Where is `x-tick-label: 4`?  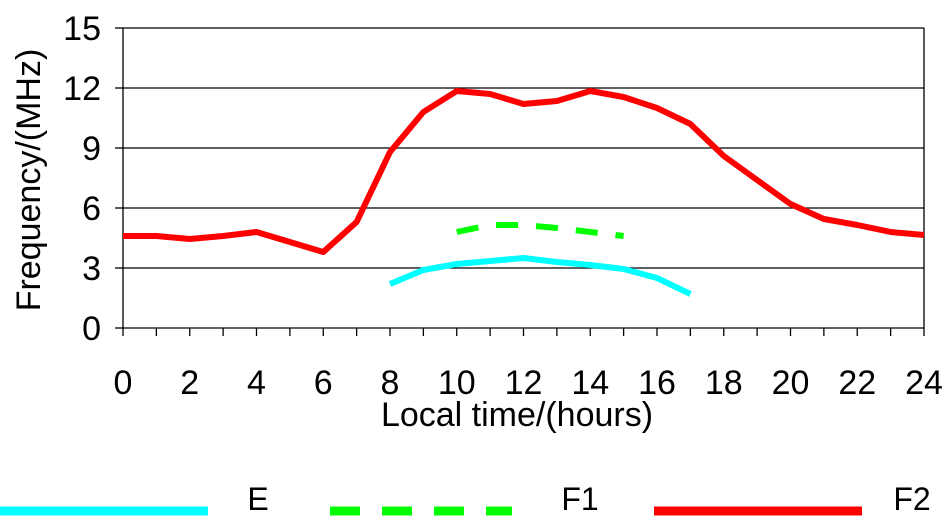
x-tick-label: 4 is located at coordinates (256, 383).